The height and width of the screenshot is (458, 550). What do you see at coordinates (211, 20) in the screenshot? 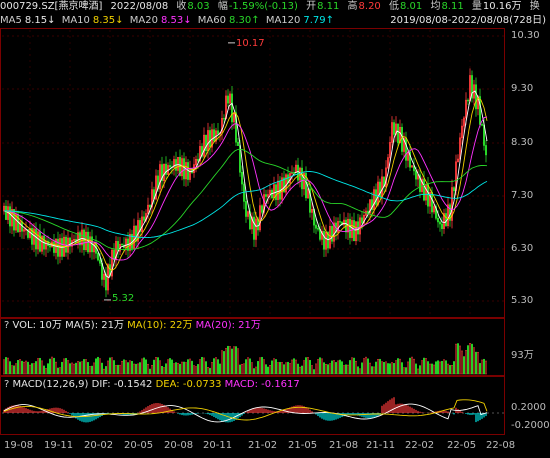
I see `ma60-label: MA60` at bounding box center [211, 20].